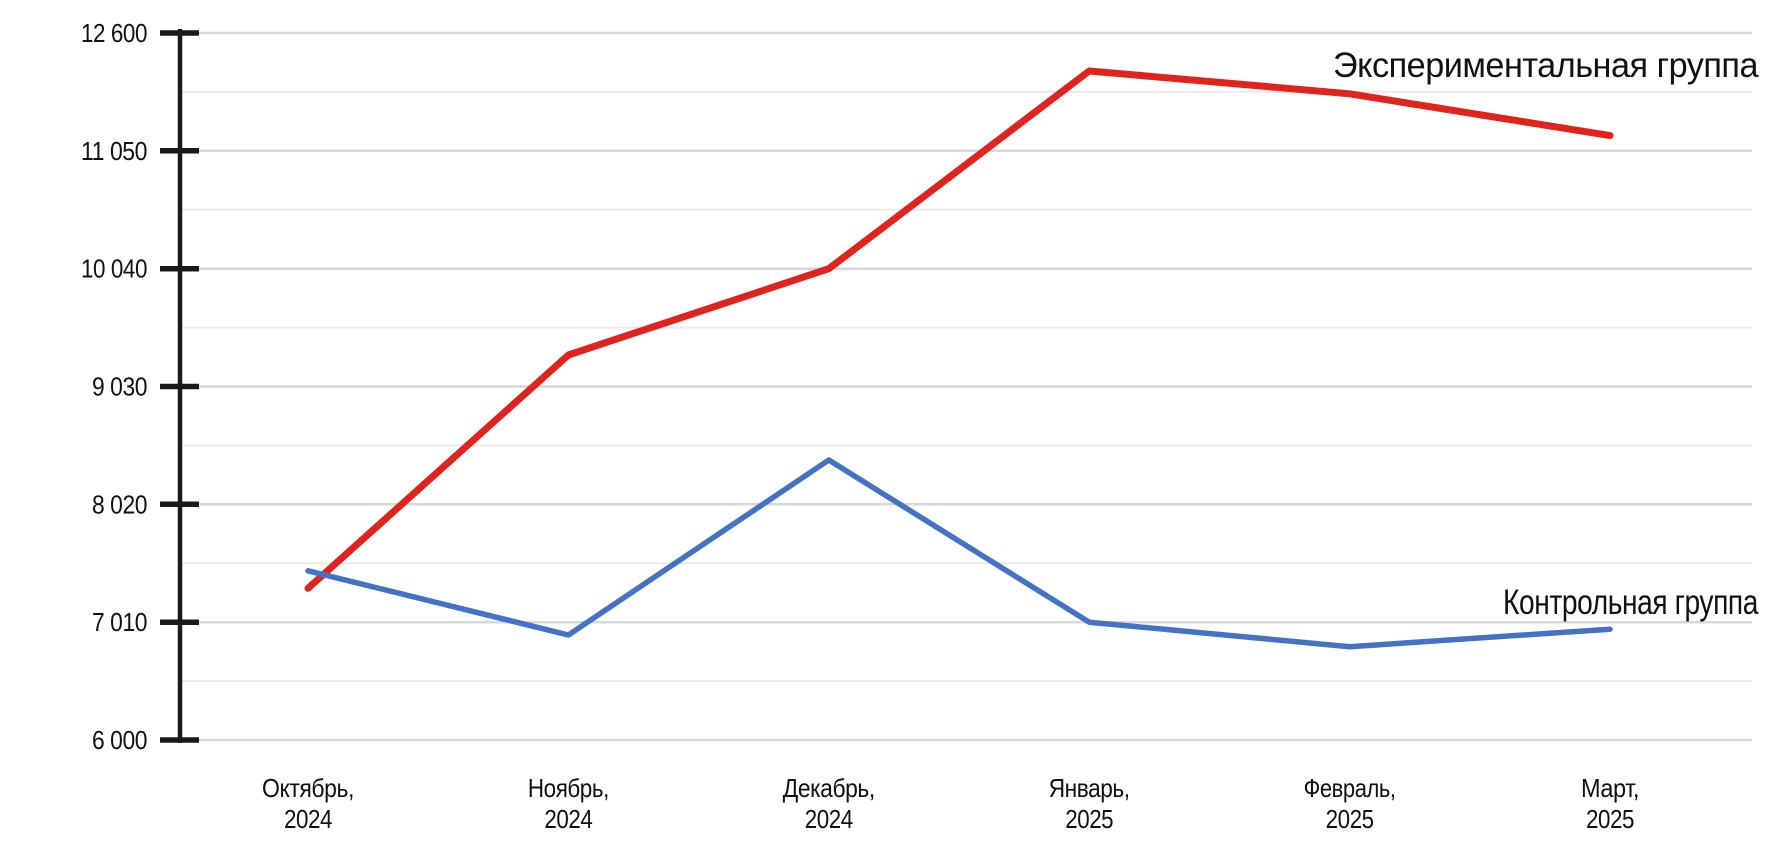  Describe the element at coordinates (1350, 803) in the screenshot. I see `x-axis-tick-label: Февраль, 2025` at that location.